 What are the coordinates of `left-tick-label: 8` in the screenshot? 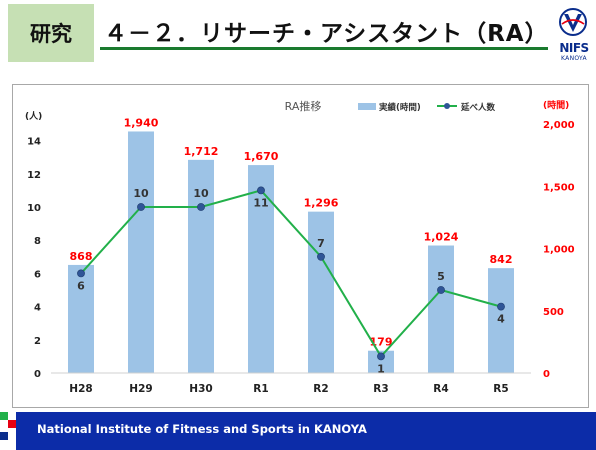 It's located at (37, 241).